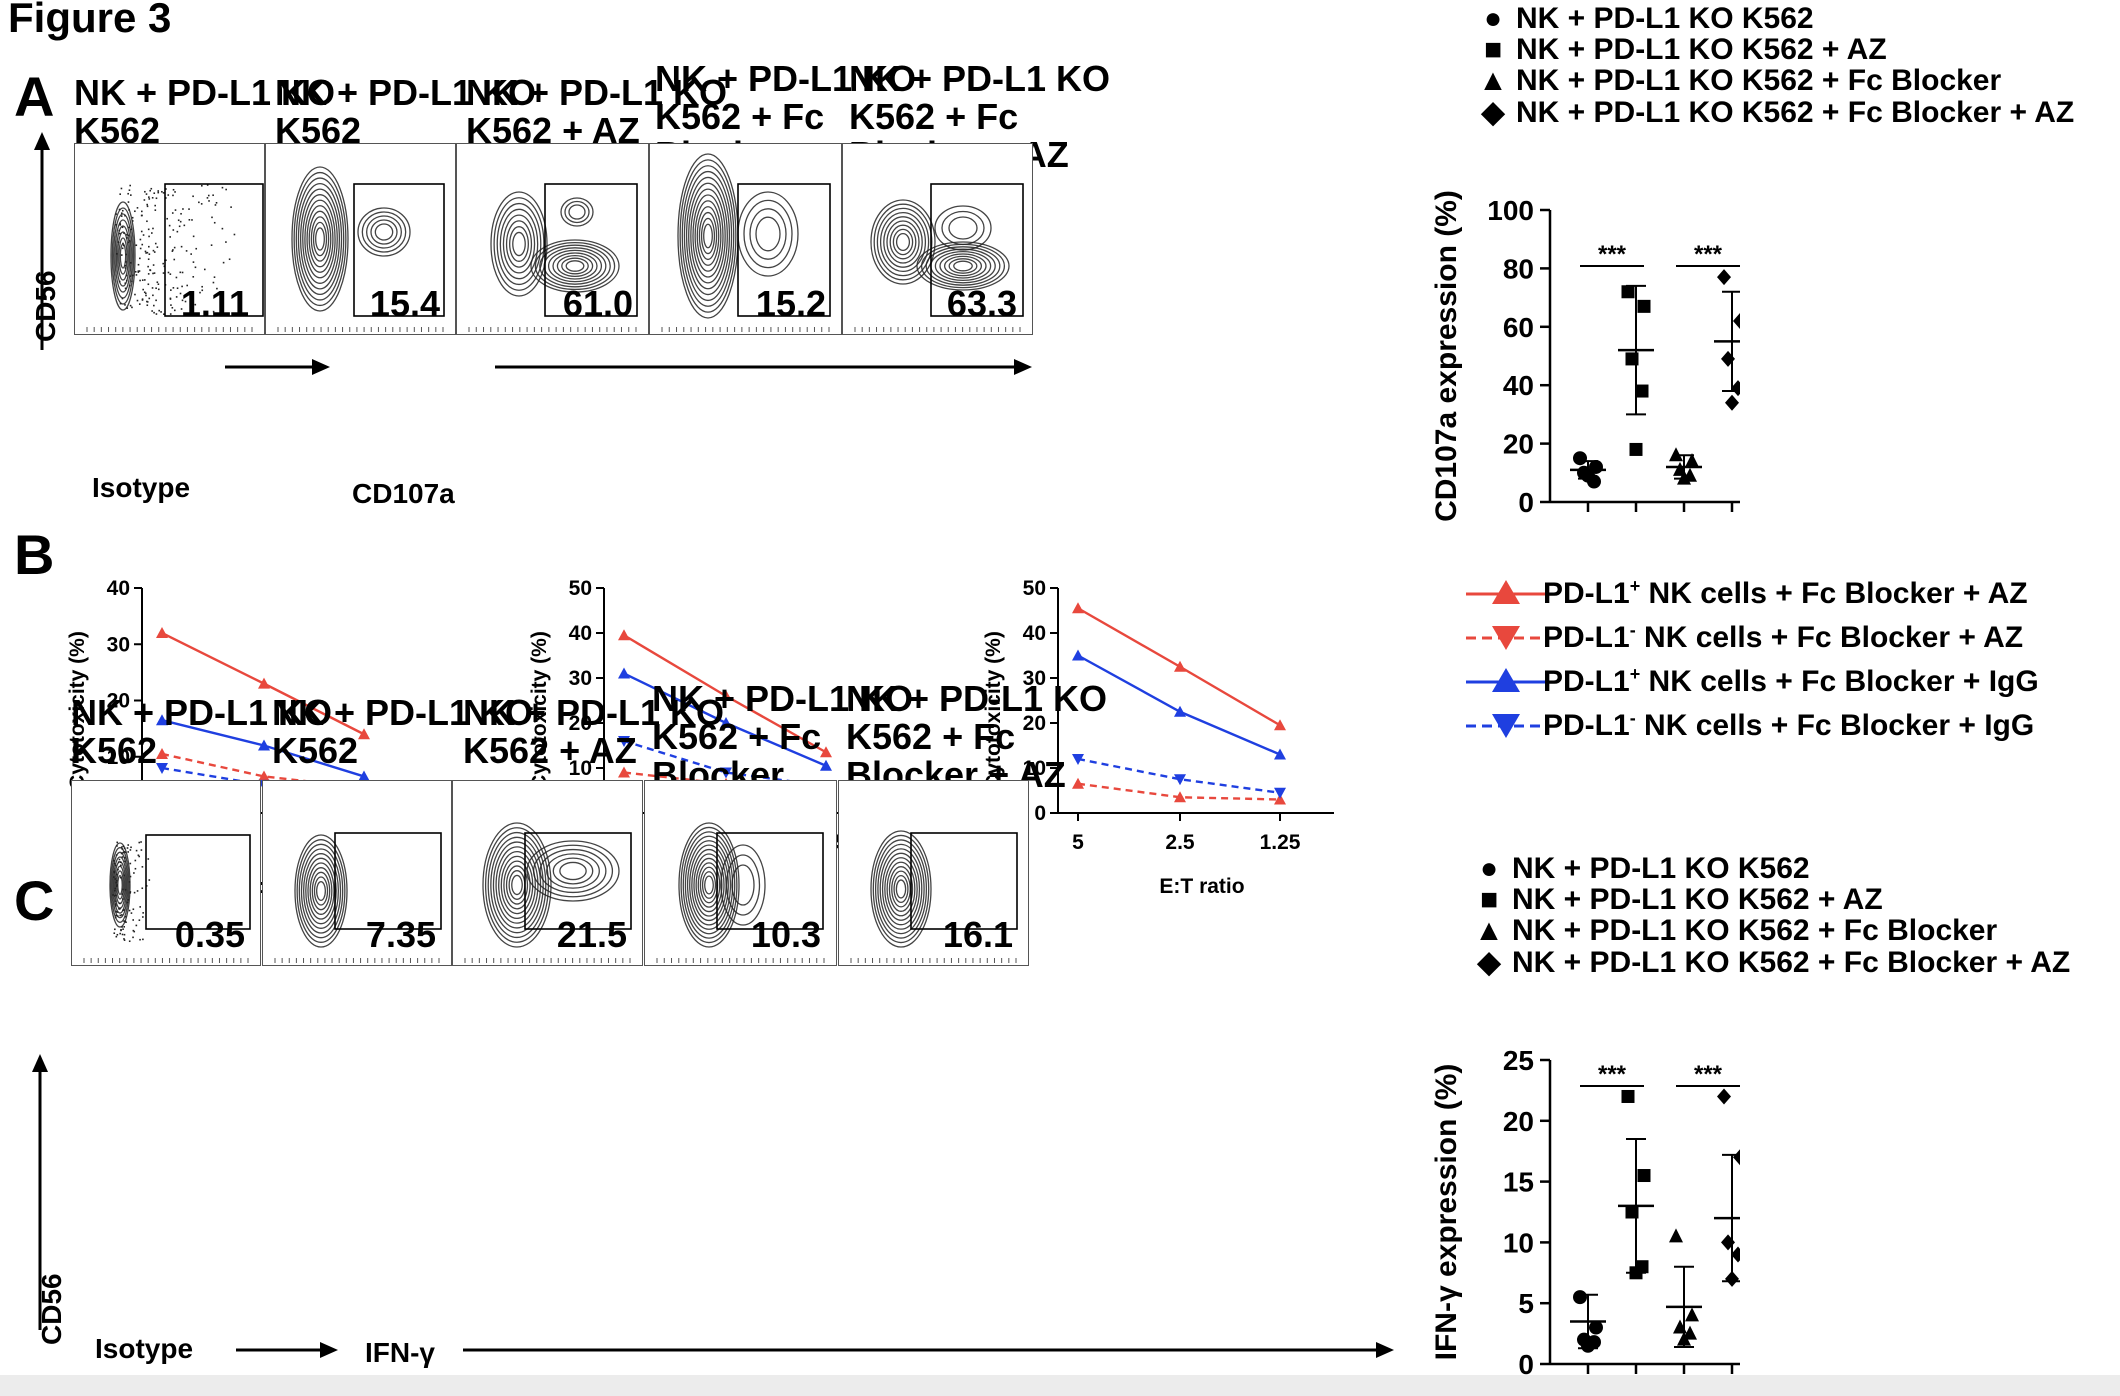  I want to click on circle-marker-icon: ●, so click(1489, 868).